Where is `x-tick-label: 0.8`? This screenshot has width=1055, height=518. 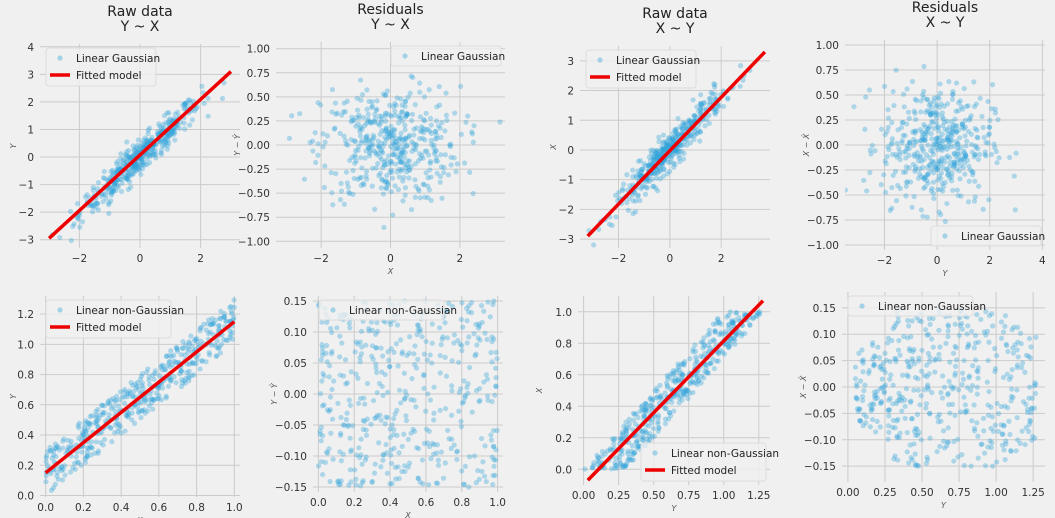
x-tick-label: 0.8 is located at coordinates (461, 503).